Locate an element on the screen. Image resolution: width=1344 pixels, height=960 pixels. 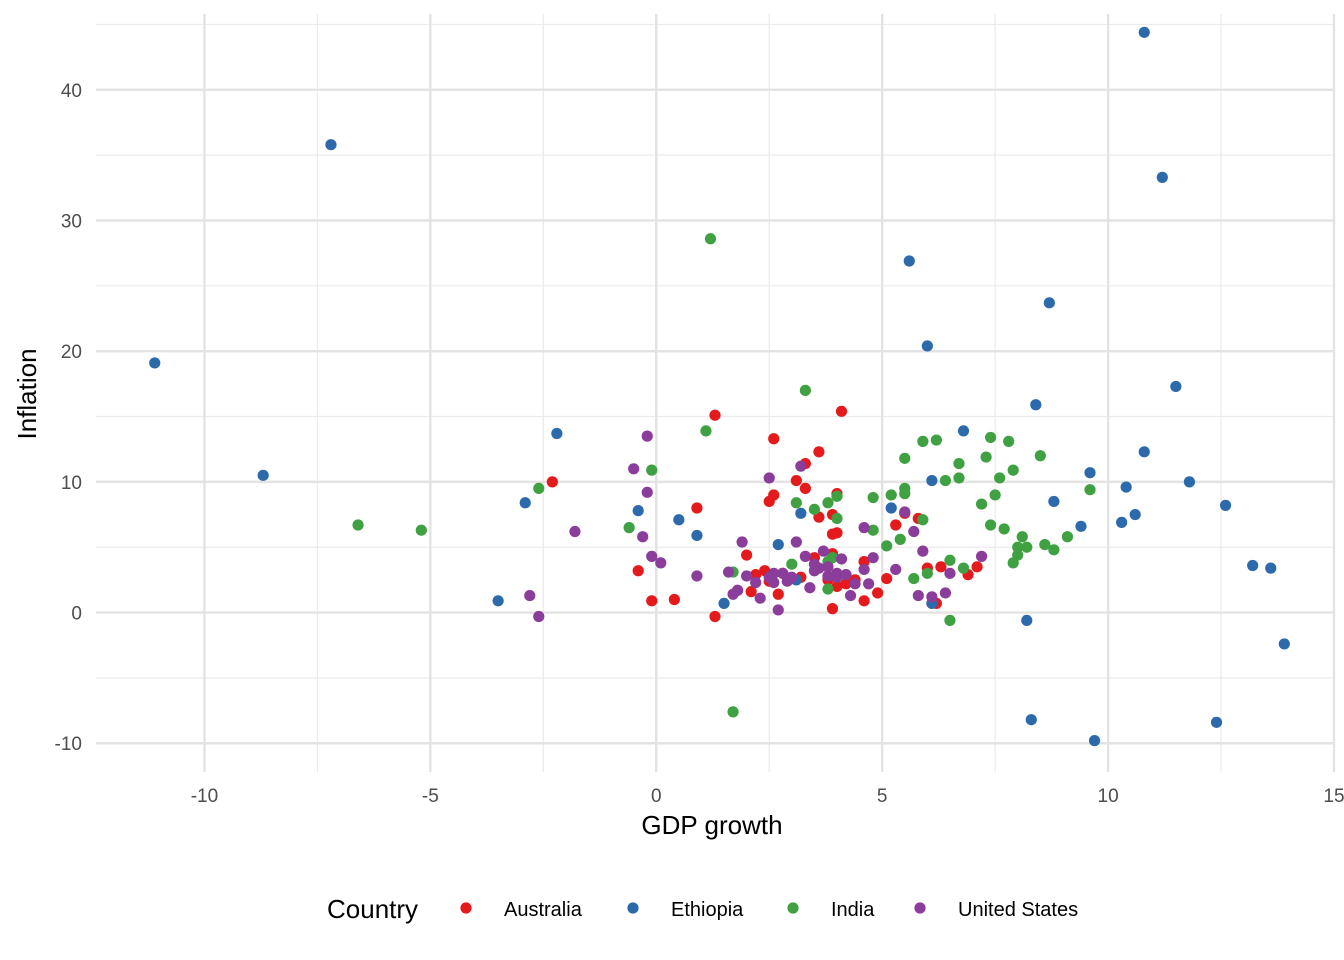
x-tick-label: -5 is located at coordinates (430, 796).